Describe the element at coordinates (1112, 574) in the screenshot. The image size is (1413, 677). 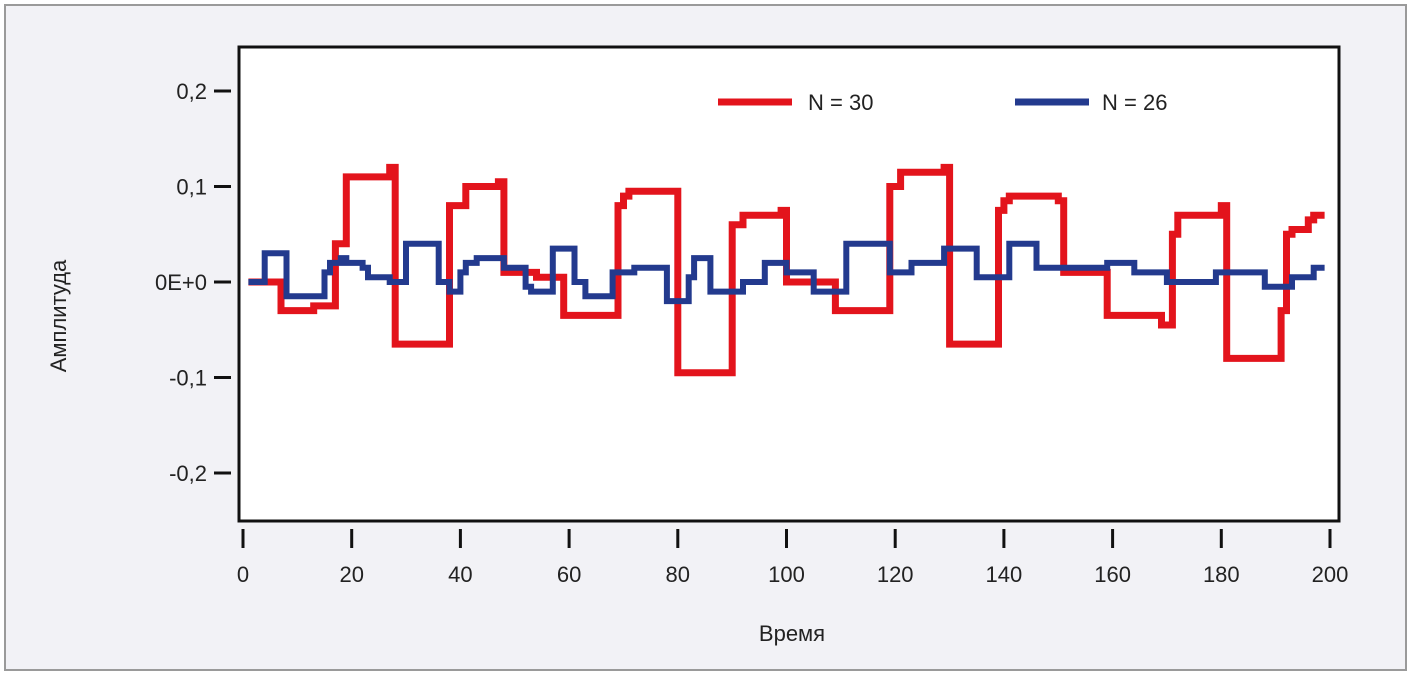
I see `x-tick-label: 160` at that location.